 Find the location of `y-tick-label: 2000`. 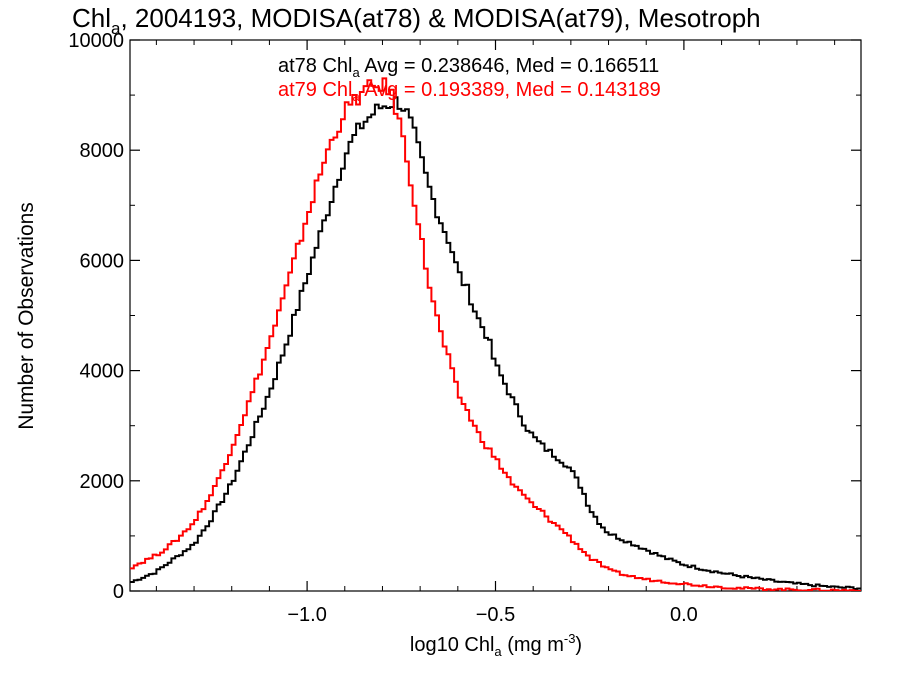

y-tick-label: 2000 is located at coordinates (102, 482).